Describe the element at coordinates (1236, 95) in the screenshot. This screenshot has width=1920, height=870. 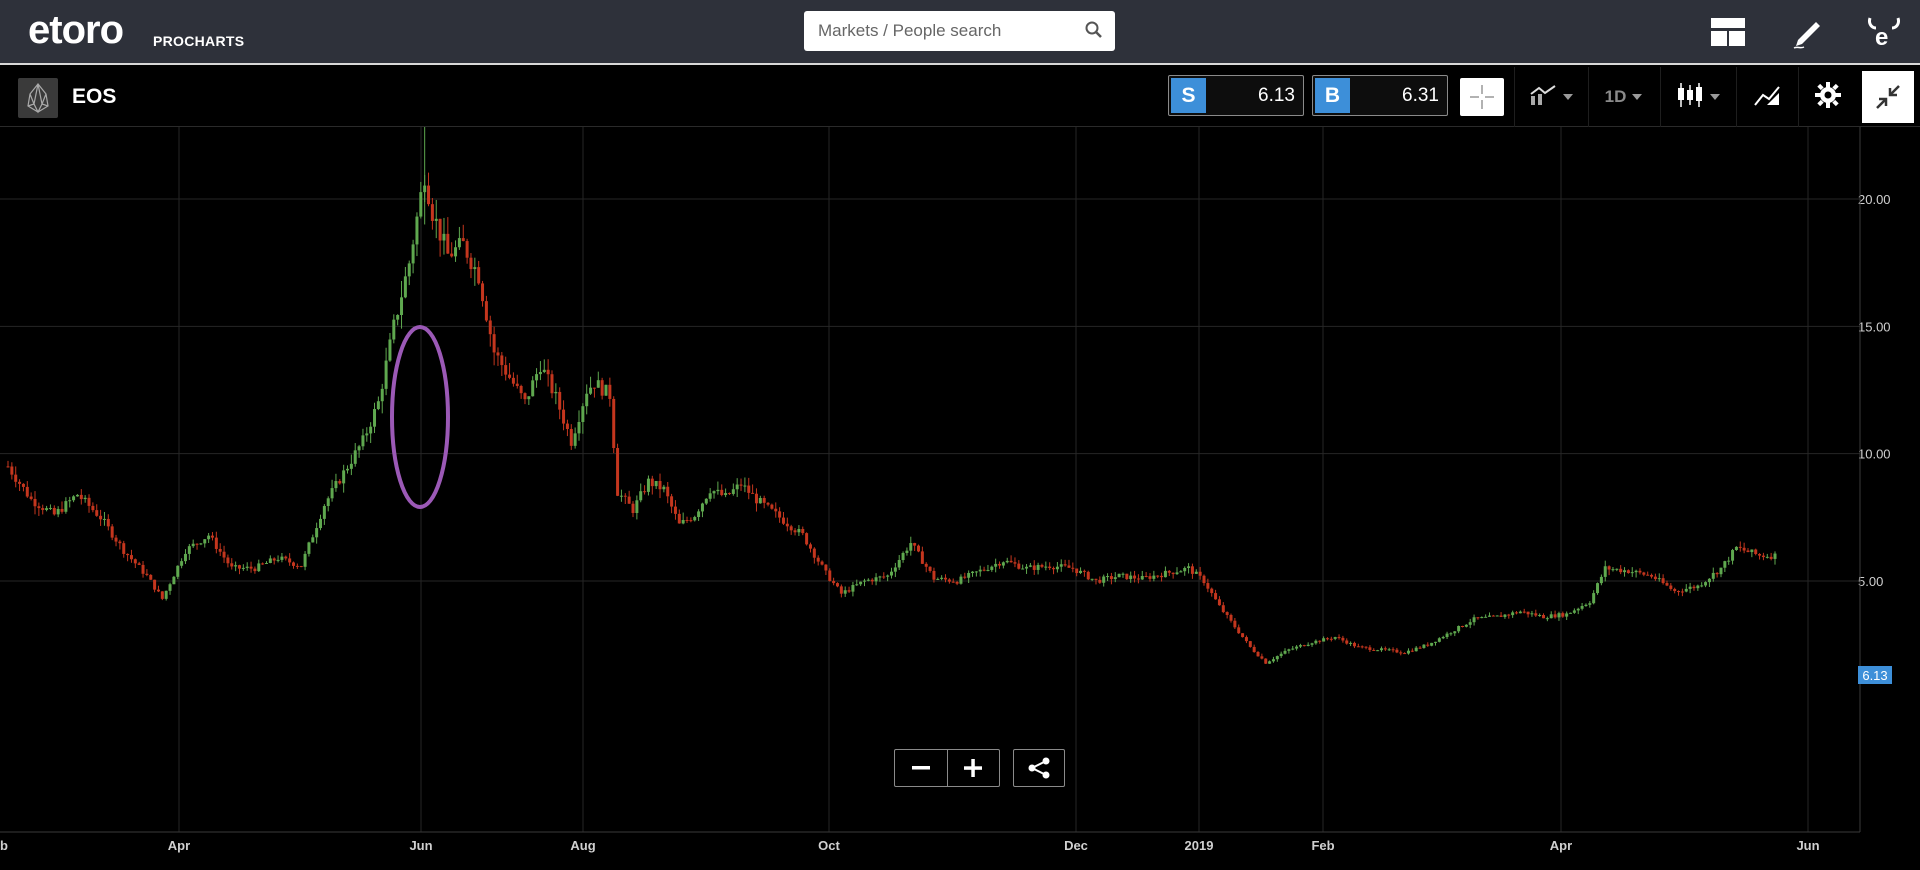
I see `sell-button: S 6.13` at that location.